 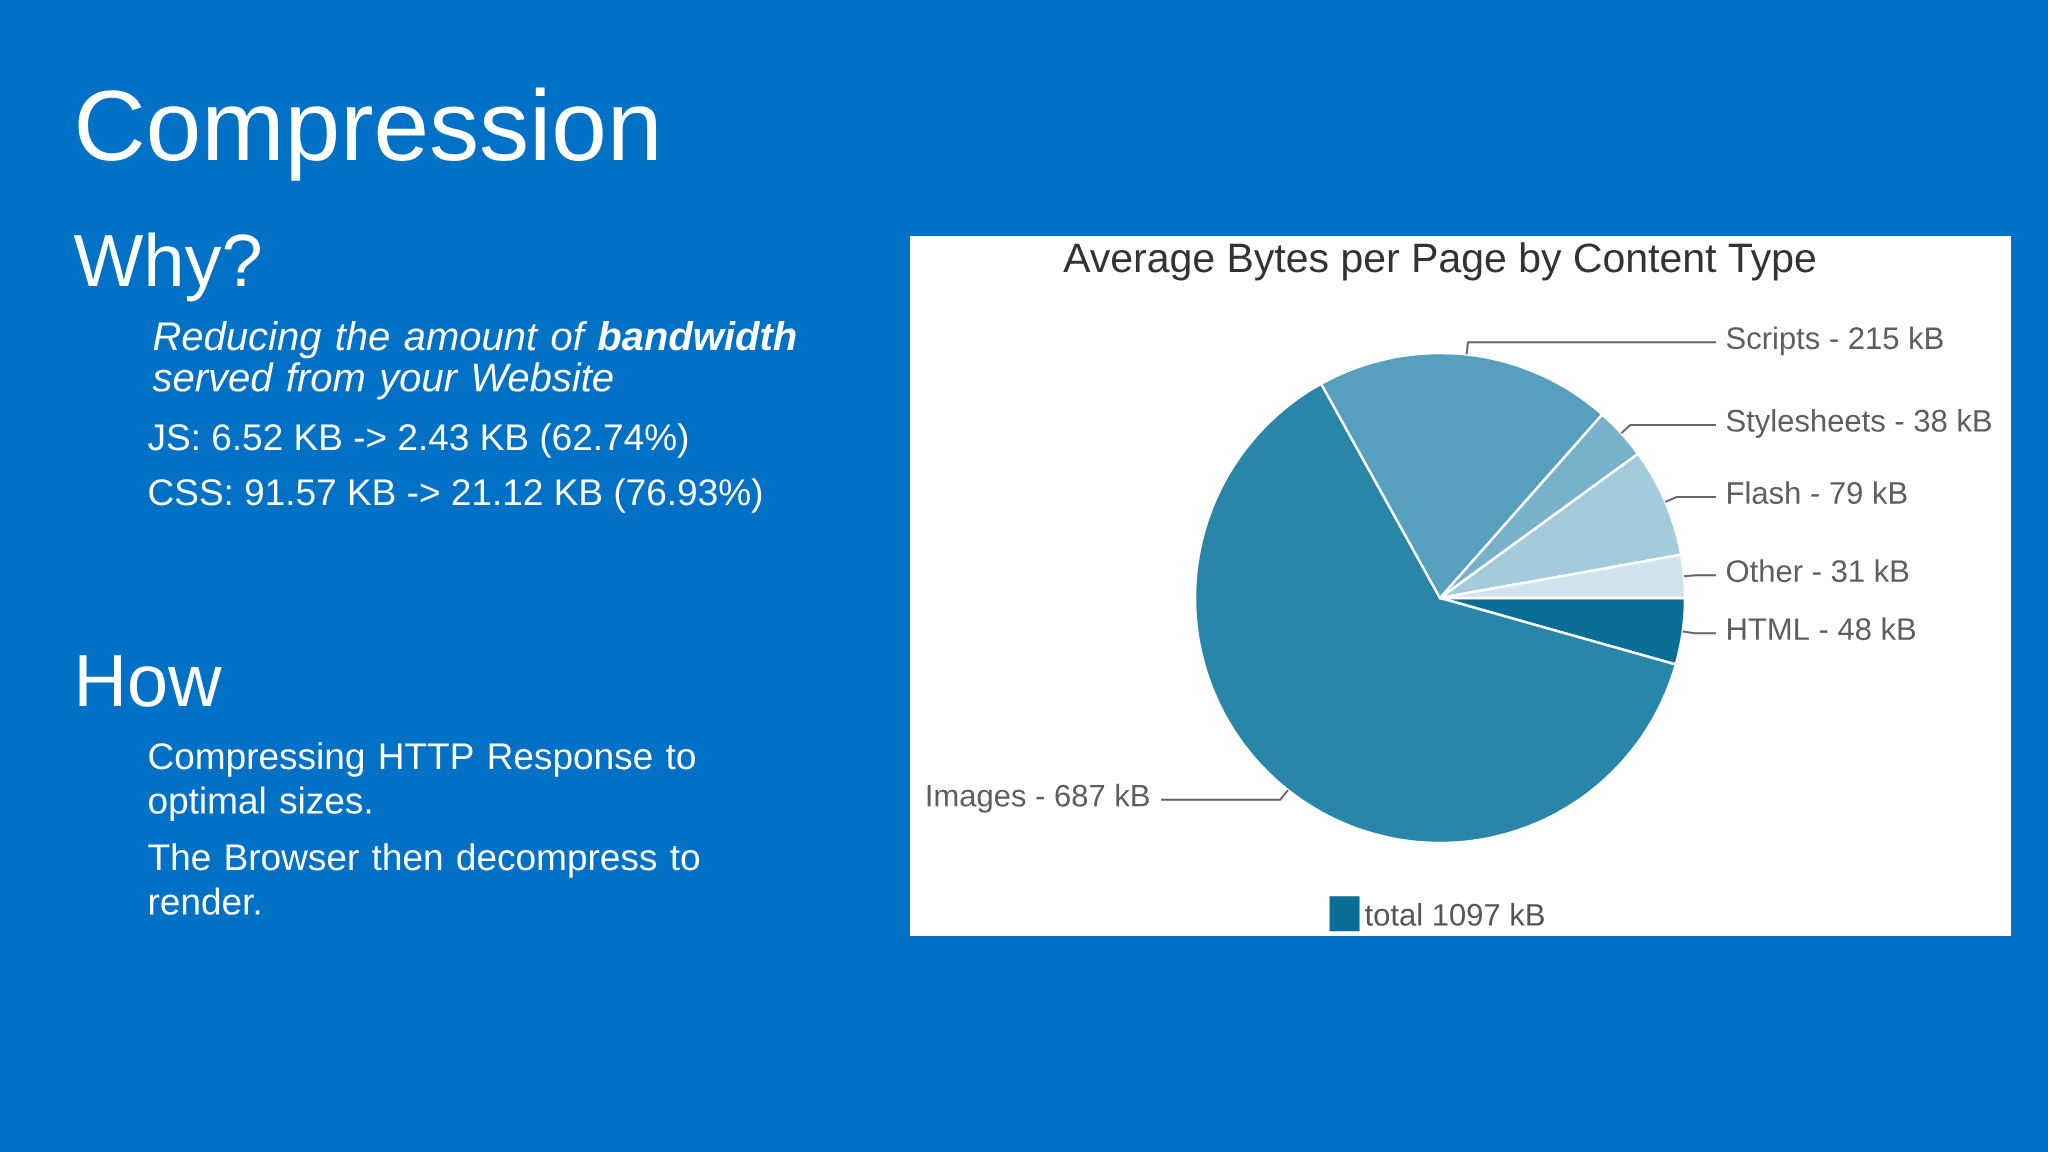 What do you see at coordinates (418, 440) in the screenshot?
I see `text: JS: 6.52 KB -> 2.43 KB (62.74%)` at bounding box center [418, 440].